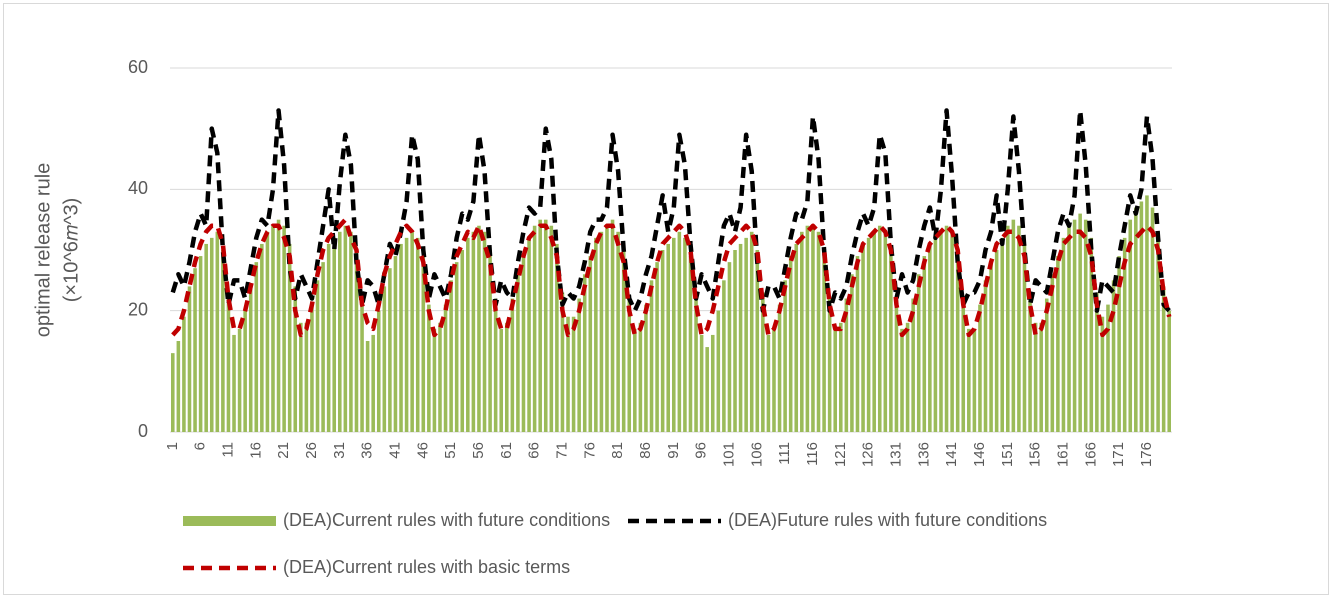 The image size is (1332, 604). What do you see at coordinates (923, 454) in the screenshot?
I see `x-tick-label: 136` at bounding box center [923, 454].